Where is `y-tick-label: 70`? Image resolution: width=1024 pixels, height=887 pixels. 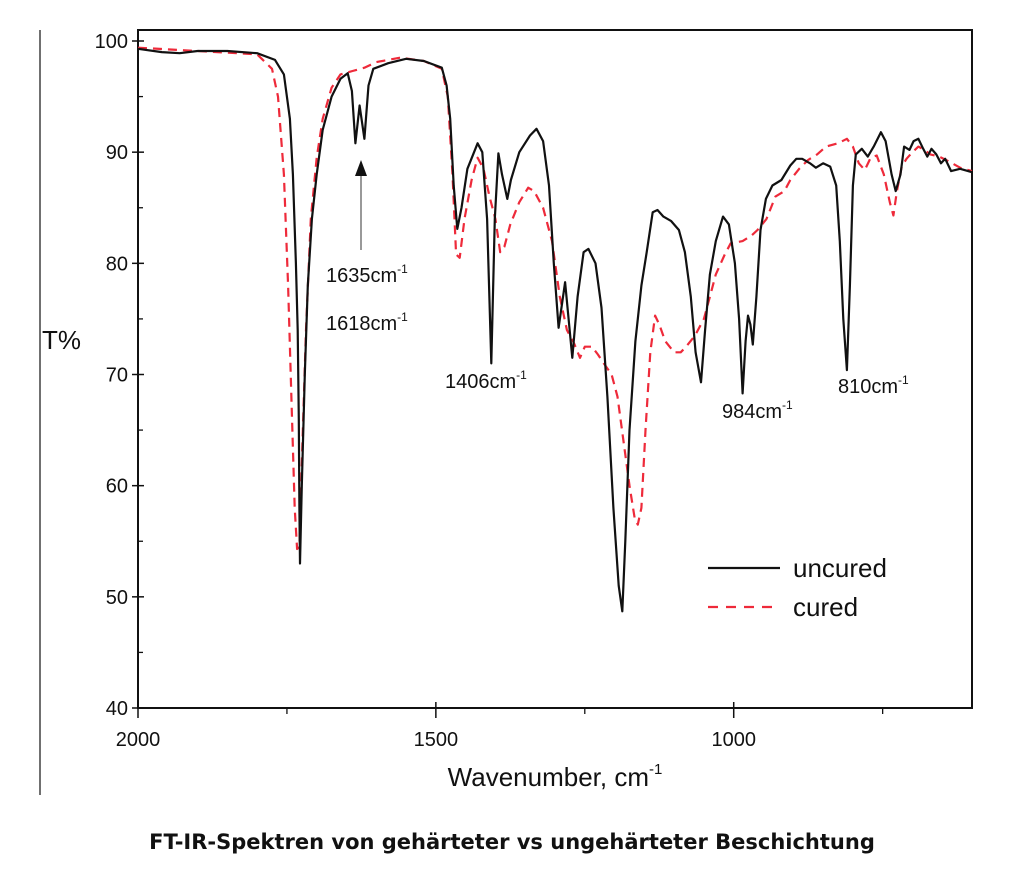 y-tick-label: 70 is located at coordinates (117, 376).